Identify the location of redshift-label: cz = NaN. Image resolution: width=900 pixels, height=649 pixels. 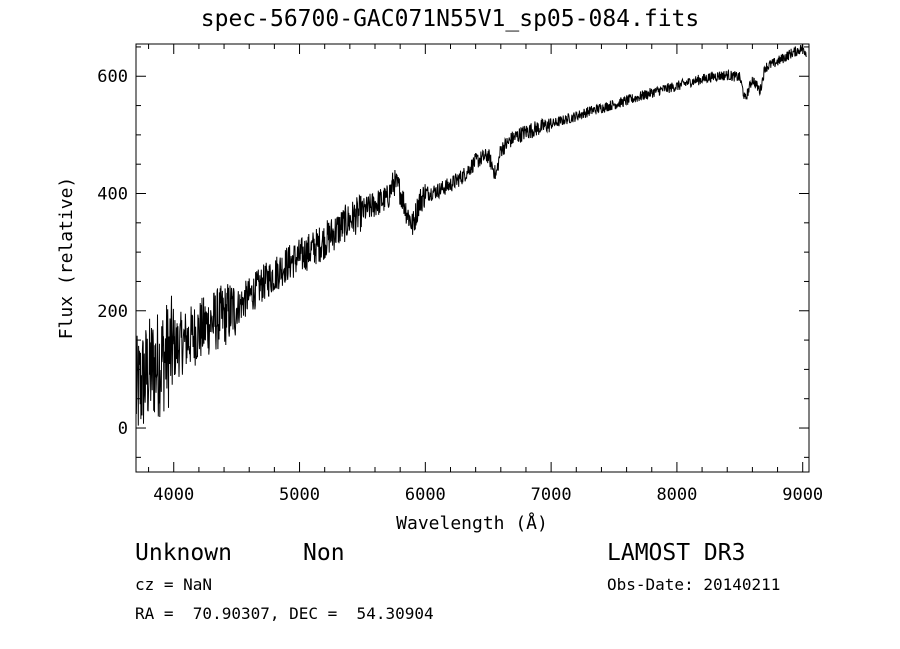
(174, 584).